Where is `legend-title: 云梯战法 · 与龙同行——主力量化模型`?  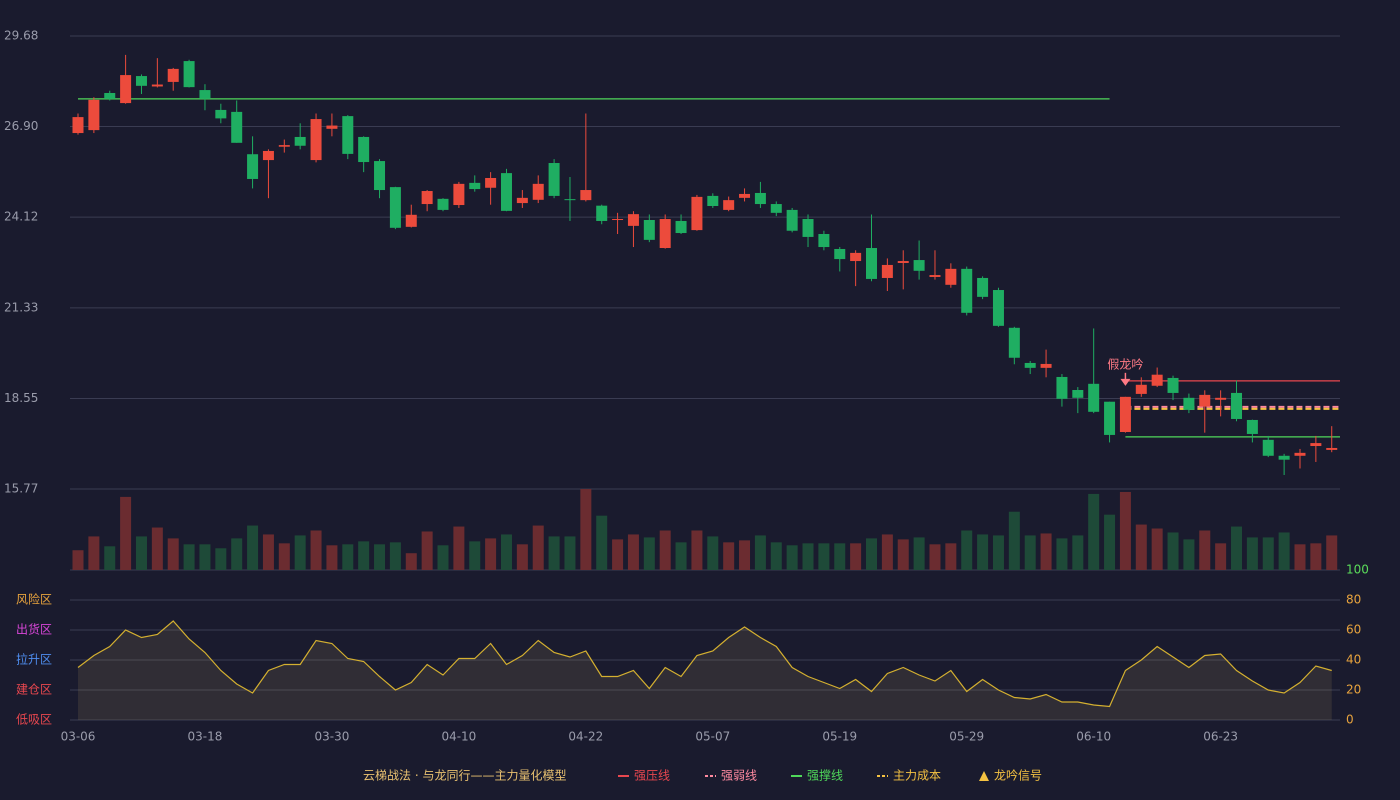
legend-title: 云梯战法 · 与龙同行——主力量化模型 is located at coordinates (464, 776).